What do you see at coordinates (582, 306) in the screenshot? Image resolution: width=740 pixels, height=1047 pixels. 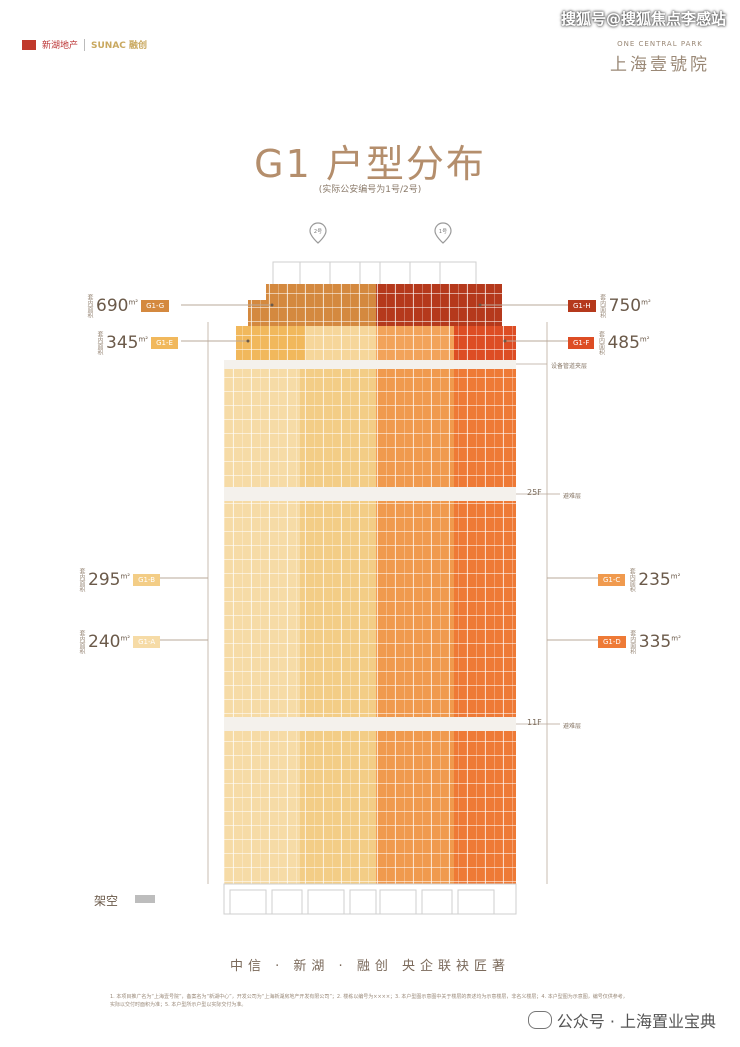 I see `tag-g1-h: G1-H` at bounding box center [582, 306].